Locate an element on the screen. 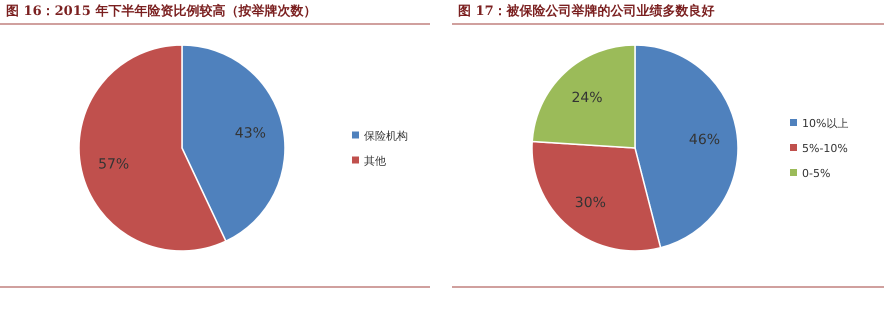  legend-label: 其他 is located at coordinates (375, 161).